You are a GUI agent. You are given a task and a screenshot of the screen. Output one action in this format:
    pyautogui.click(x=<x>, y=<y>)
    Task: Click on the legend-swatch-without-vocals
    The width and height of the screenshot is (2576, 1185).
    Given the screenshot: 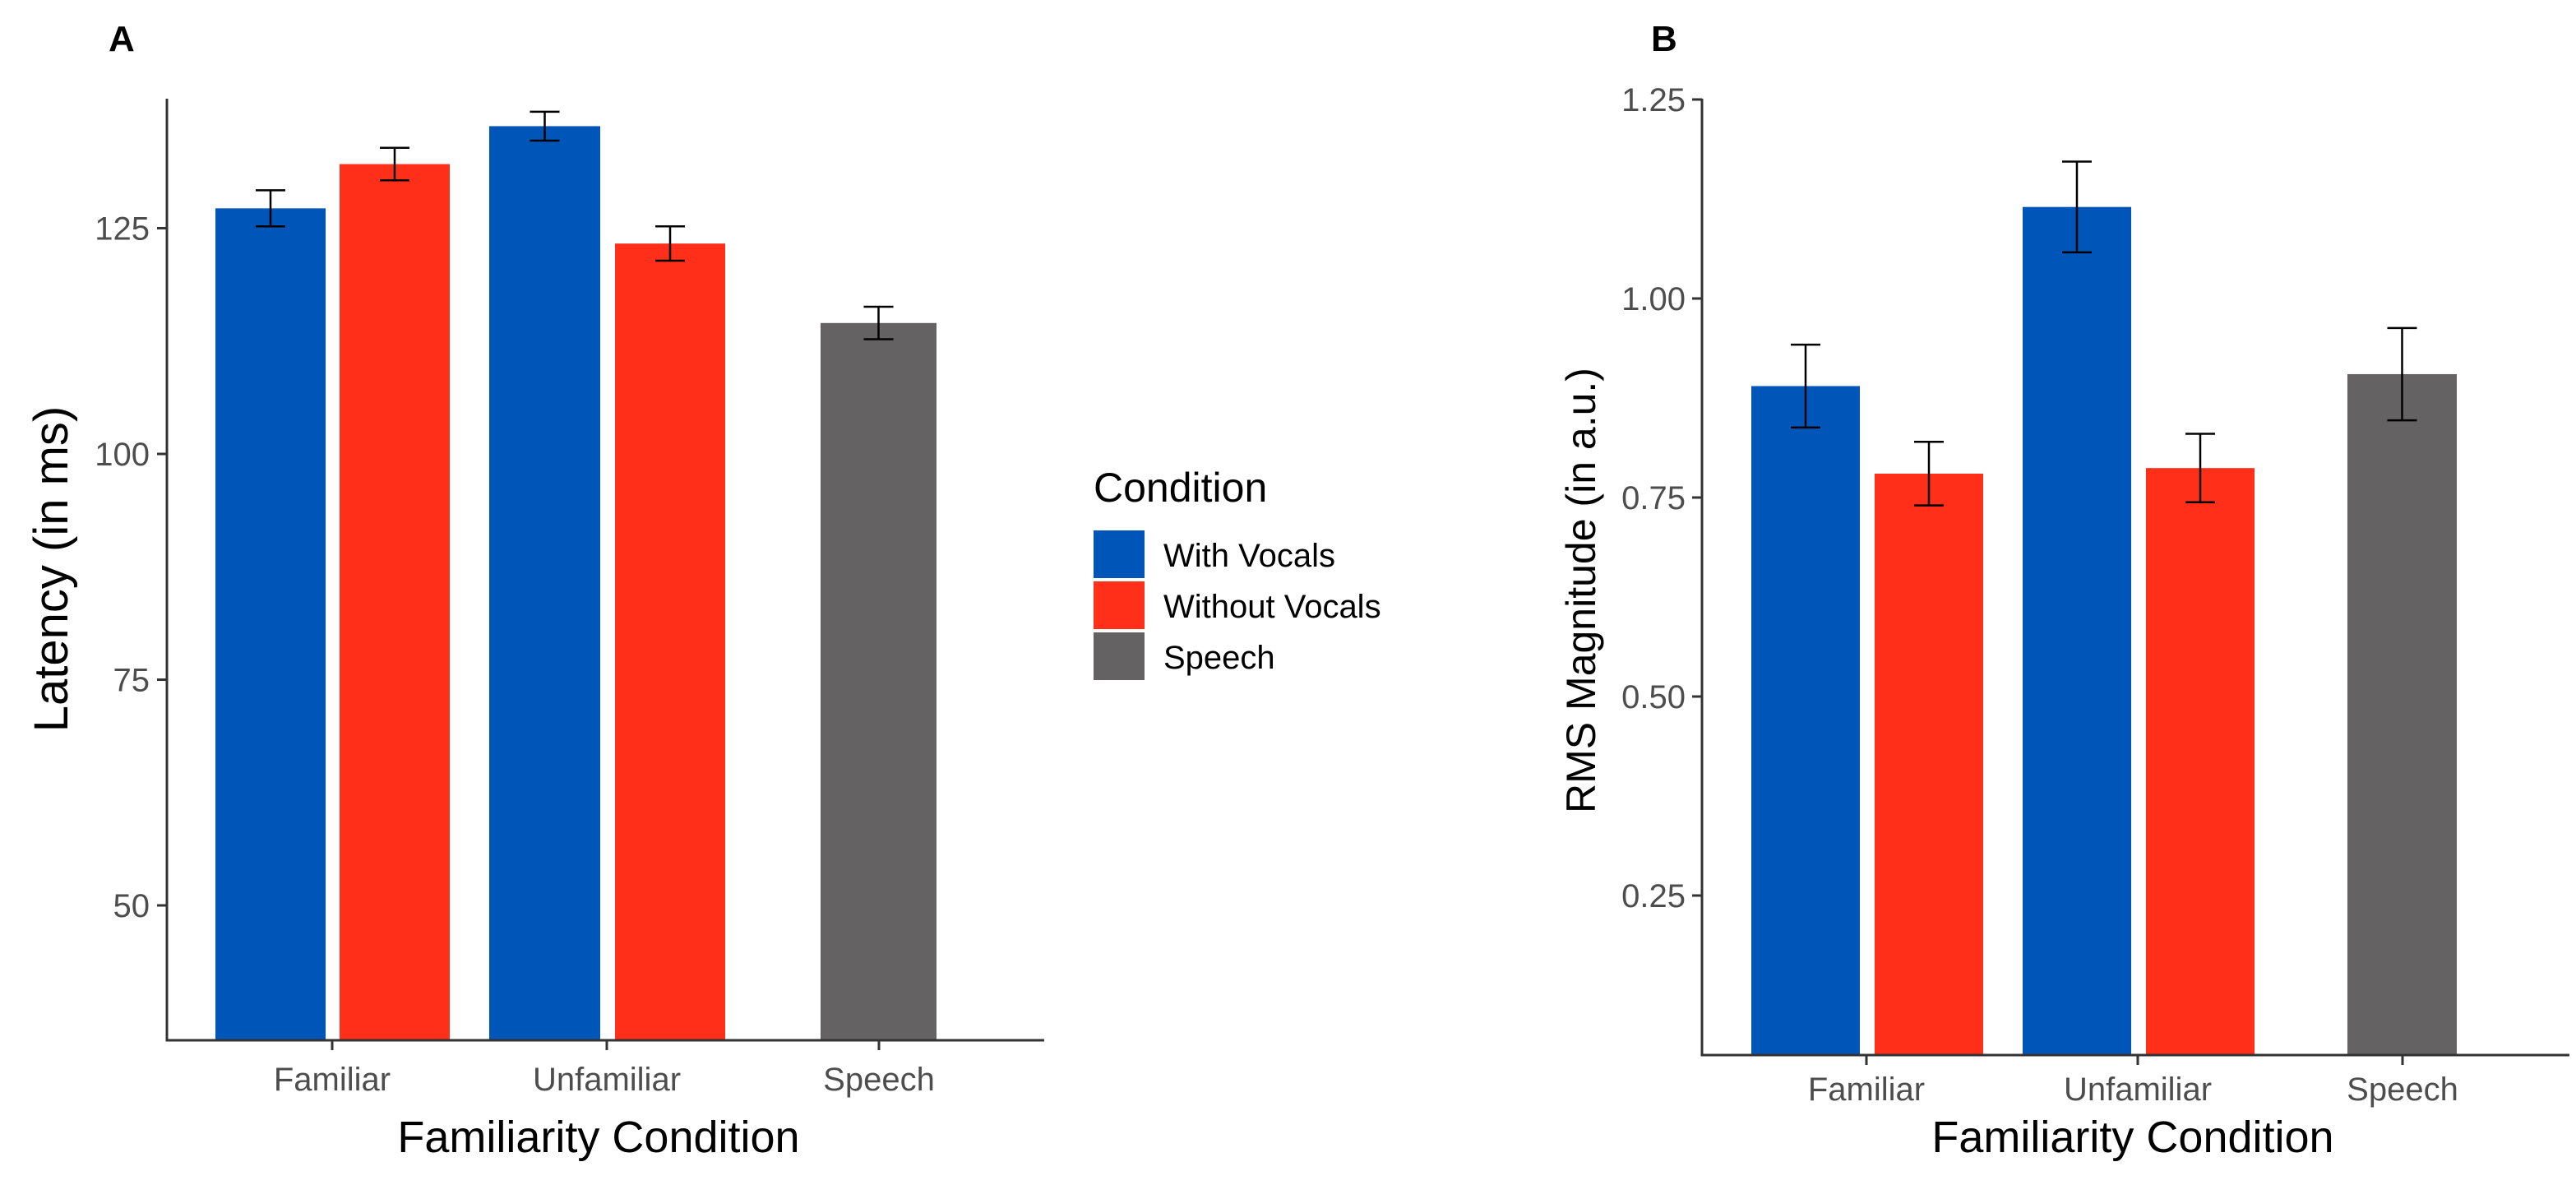 What is the action you would take?
    pyautogui.click(x=1119, y=605)
    